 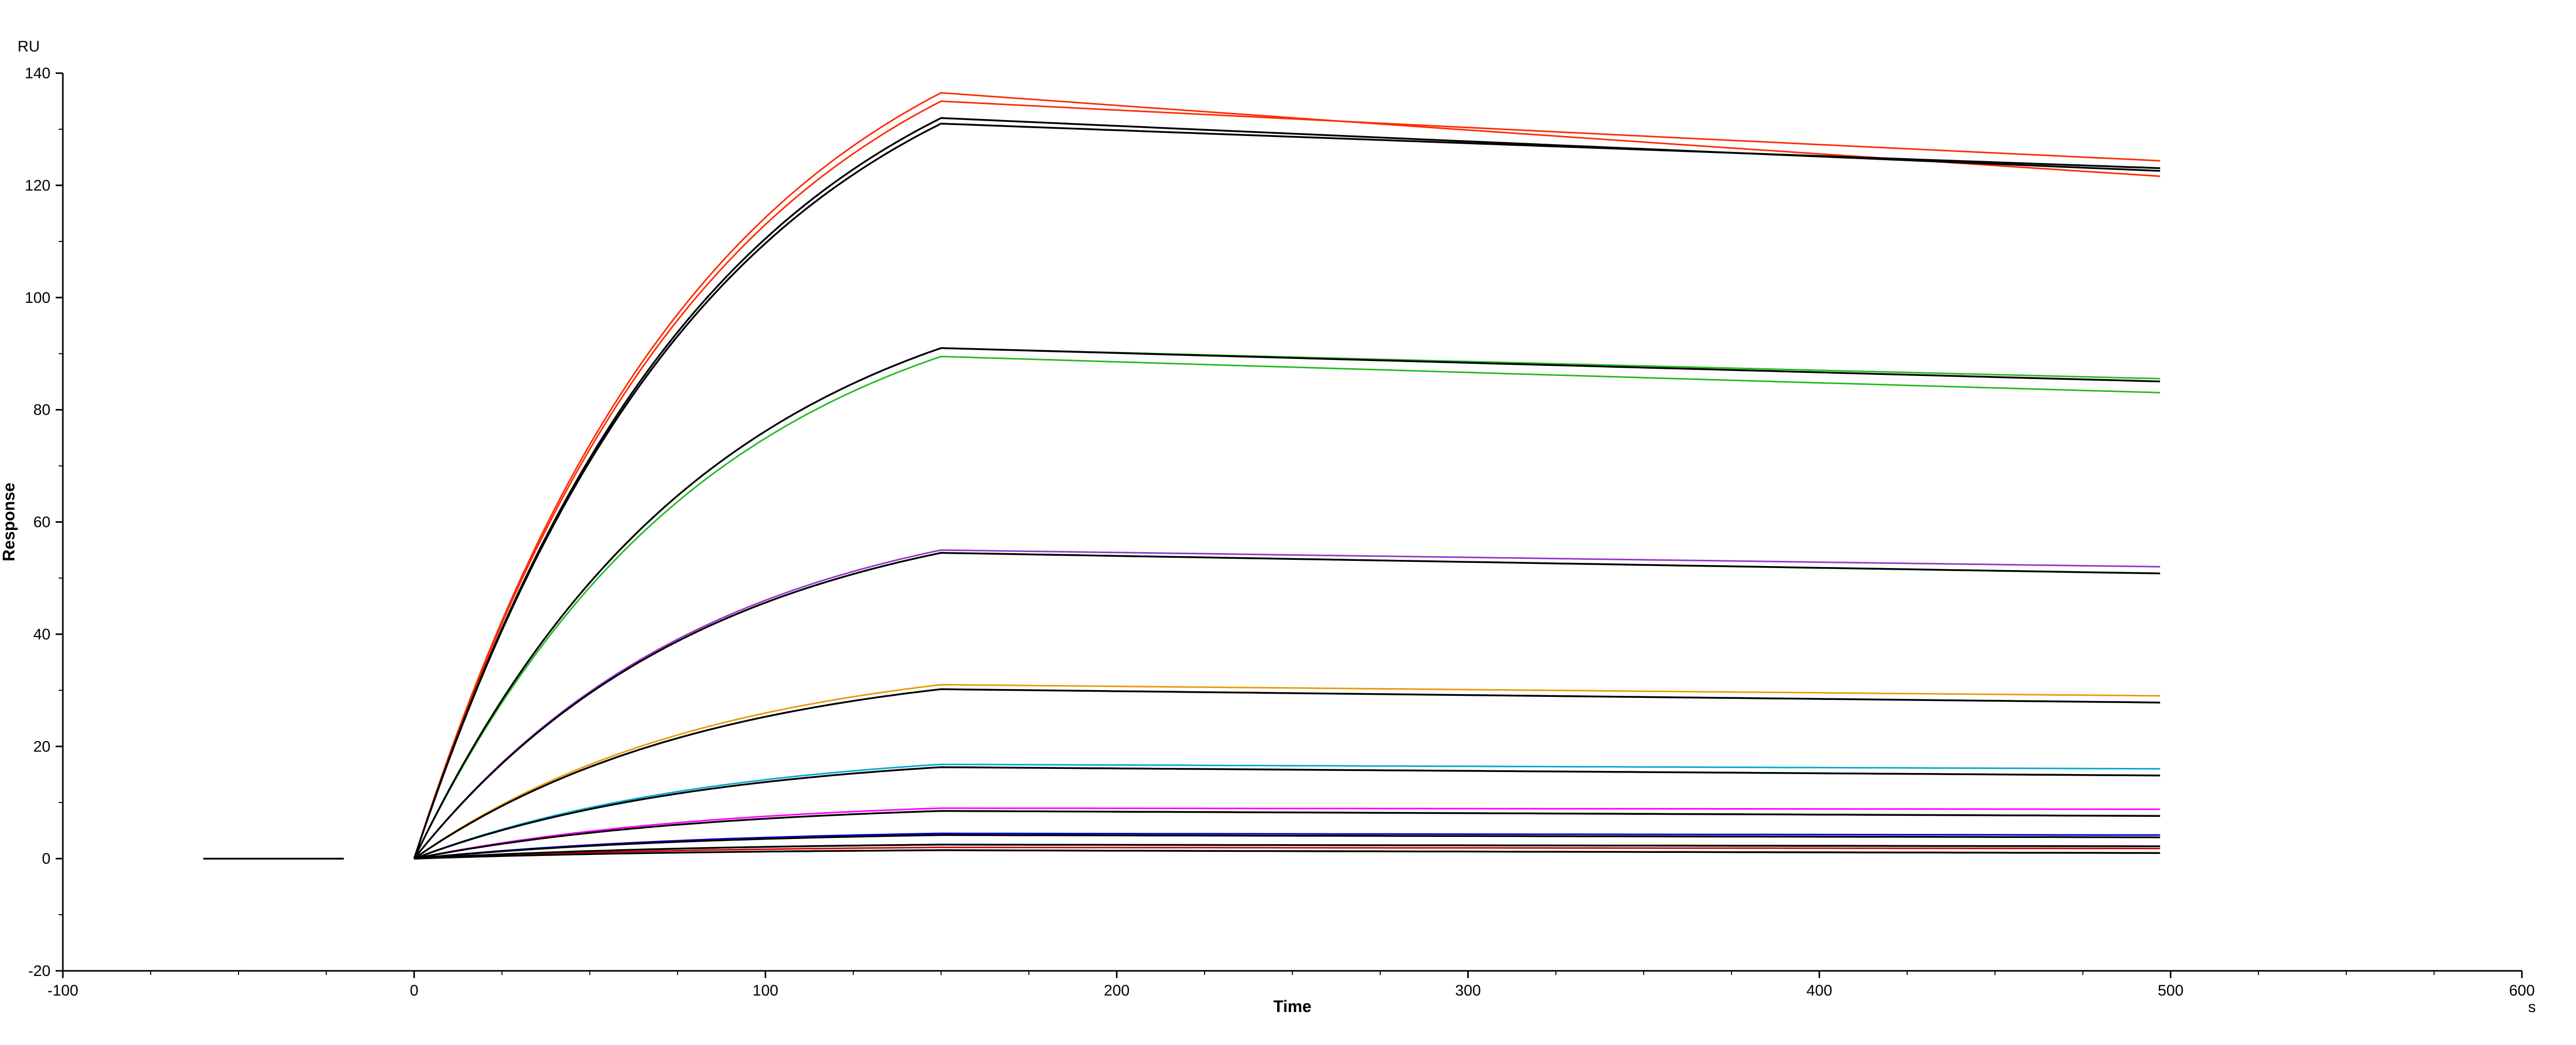 I want to click on x-unit-label: s, so click(x=2532, y=1007).